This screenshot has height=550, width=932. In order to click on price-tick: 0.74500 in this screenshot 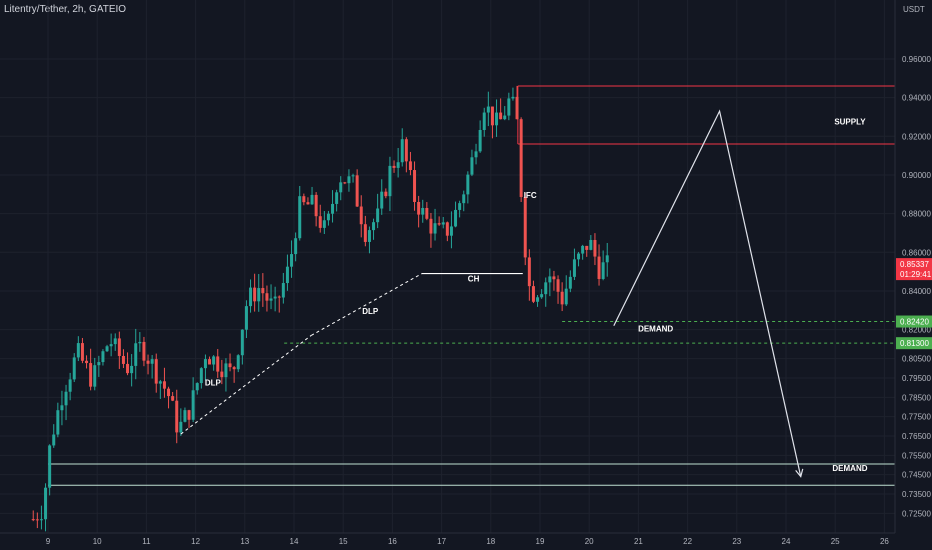, I will do `click(916, 475)`.